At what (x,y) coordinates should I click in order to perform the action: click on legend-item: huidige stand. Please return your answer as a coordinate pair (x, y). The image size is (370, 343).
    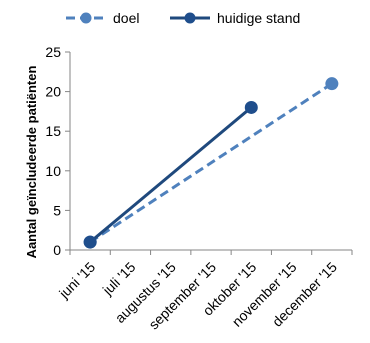
    Looking at the image, I should click on (235, 18).